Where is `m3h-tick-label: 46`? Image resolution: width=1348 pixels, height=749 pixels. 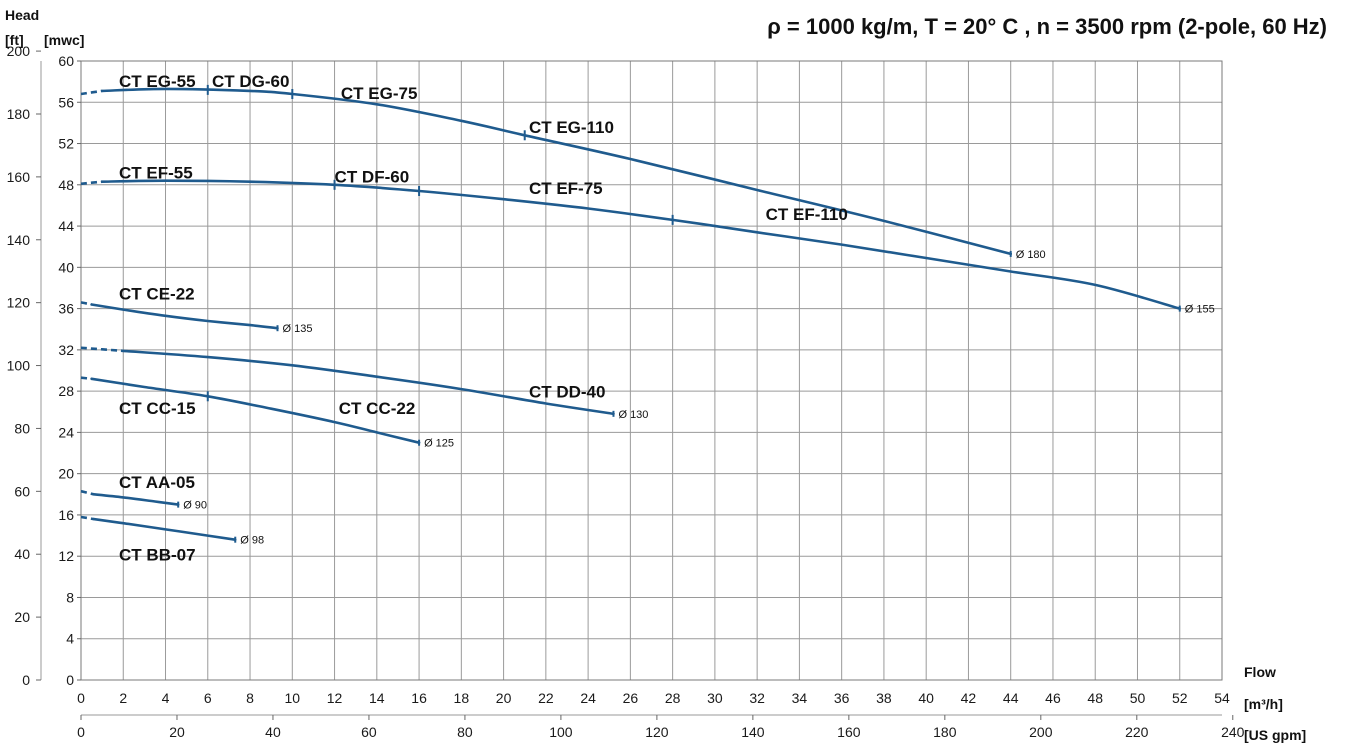
m3h-tick-label: 46 is located at coordinates (1053, 698).